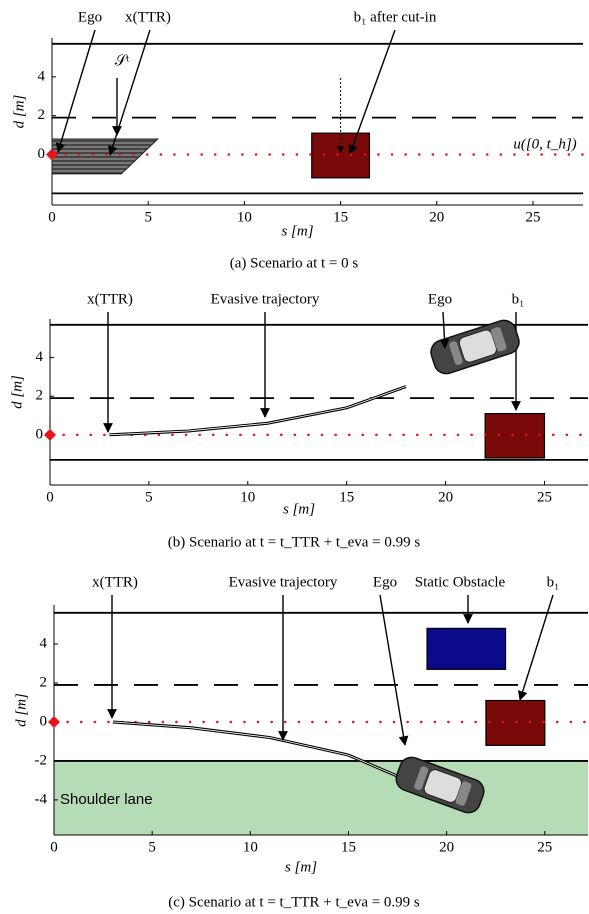 The height and width of the screenshot is (914, 589). I want to click on y-tick-label: -2, so click(41, 760).